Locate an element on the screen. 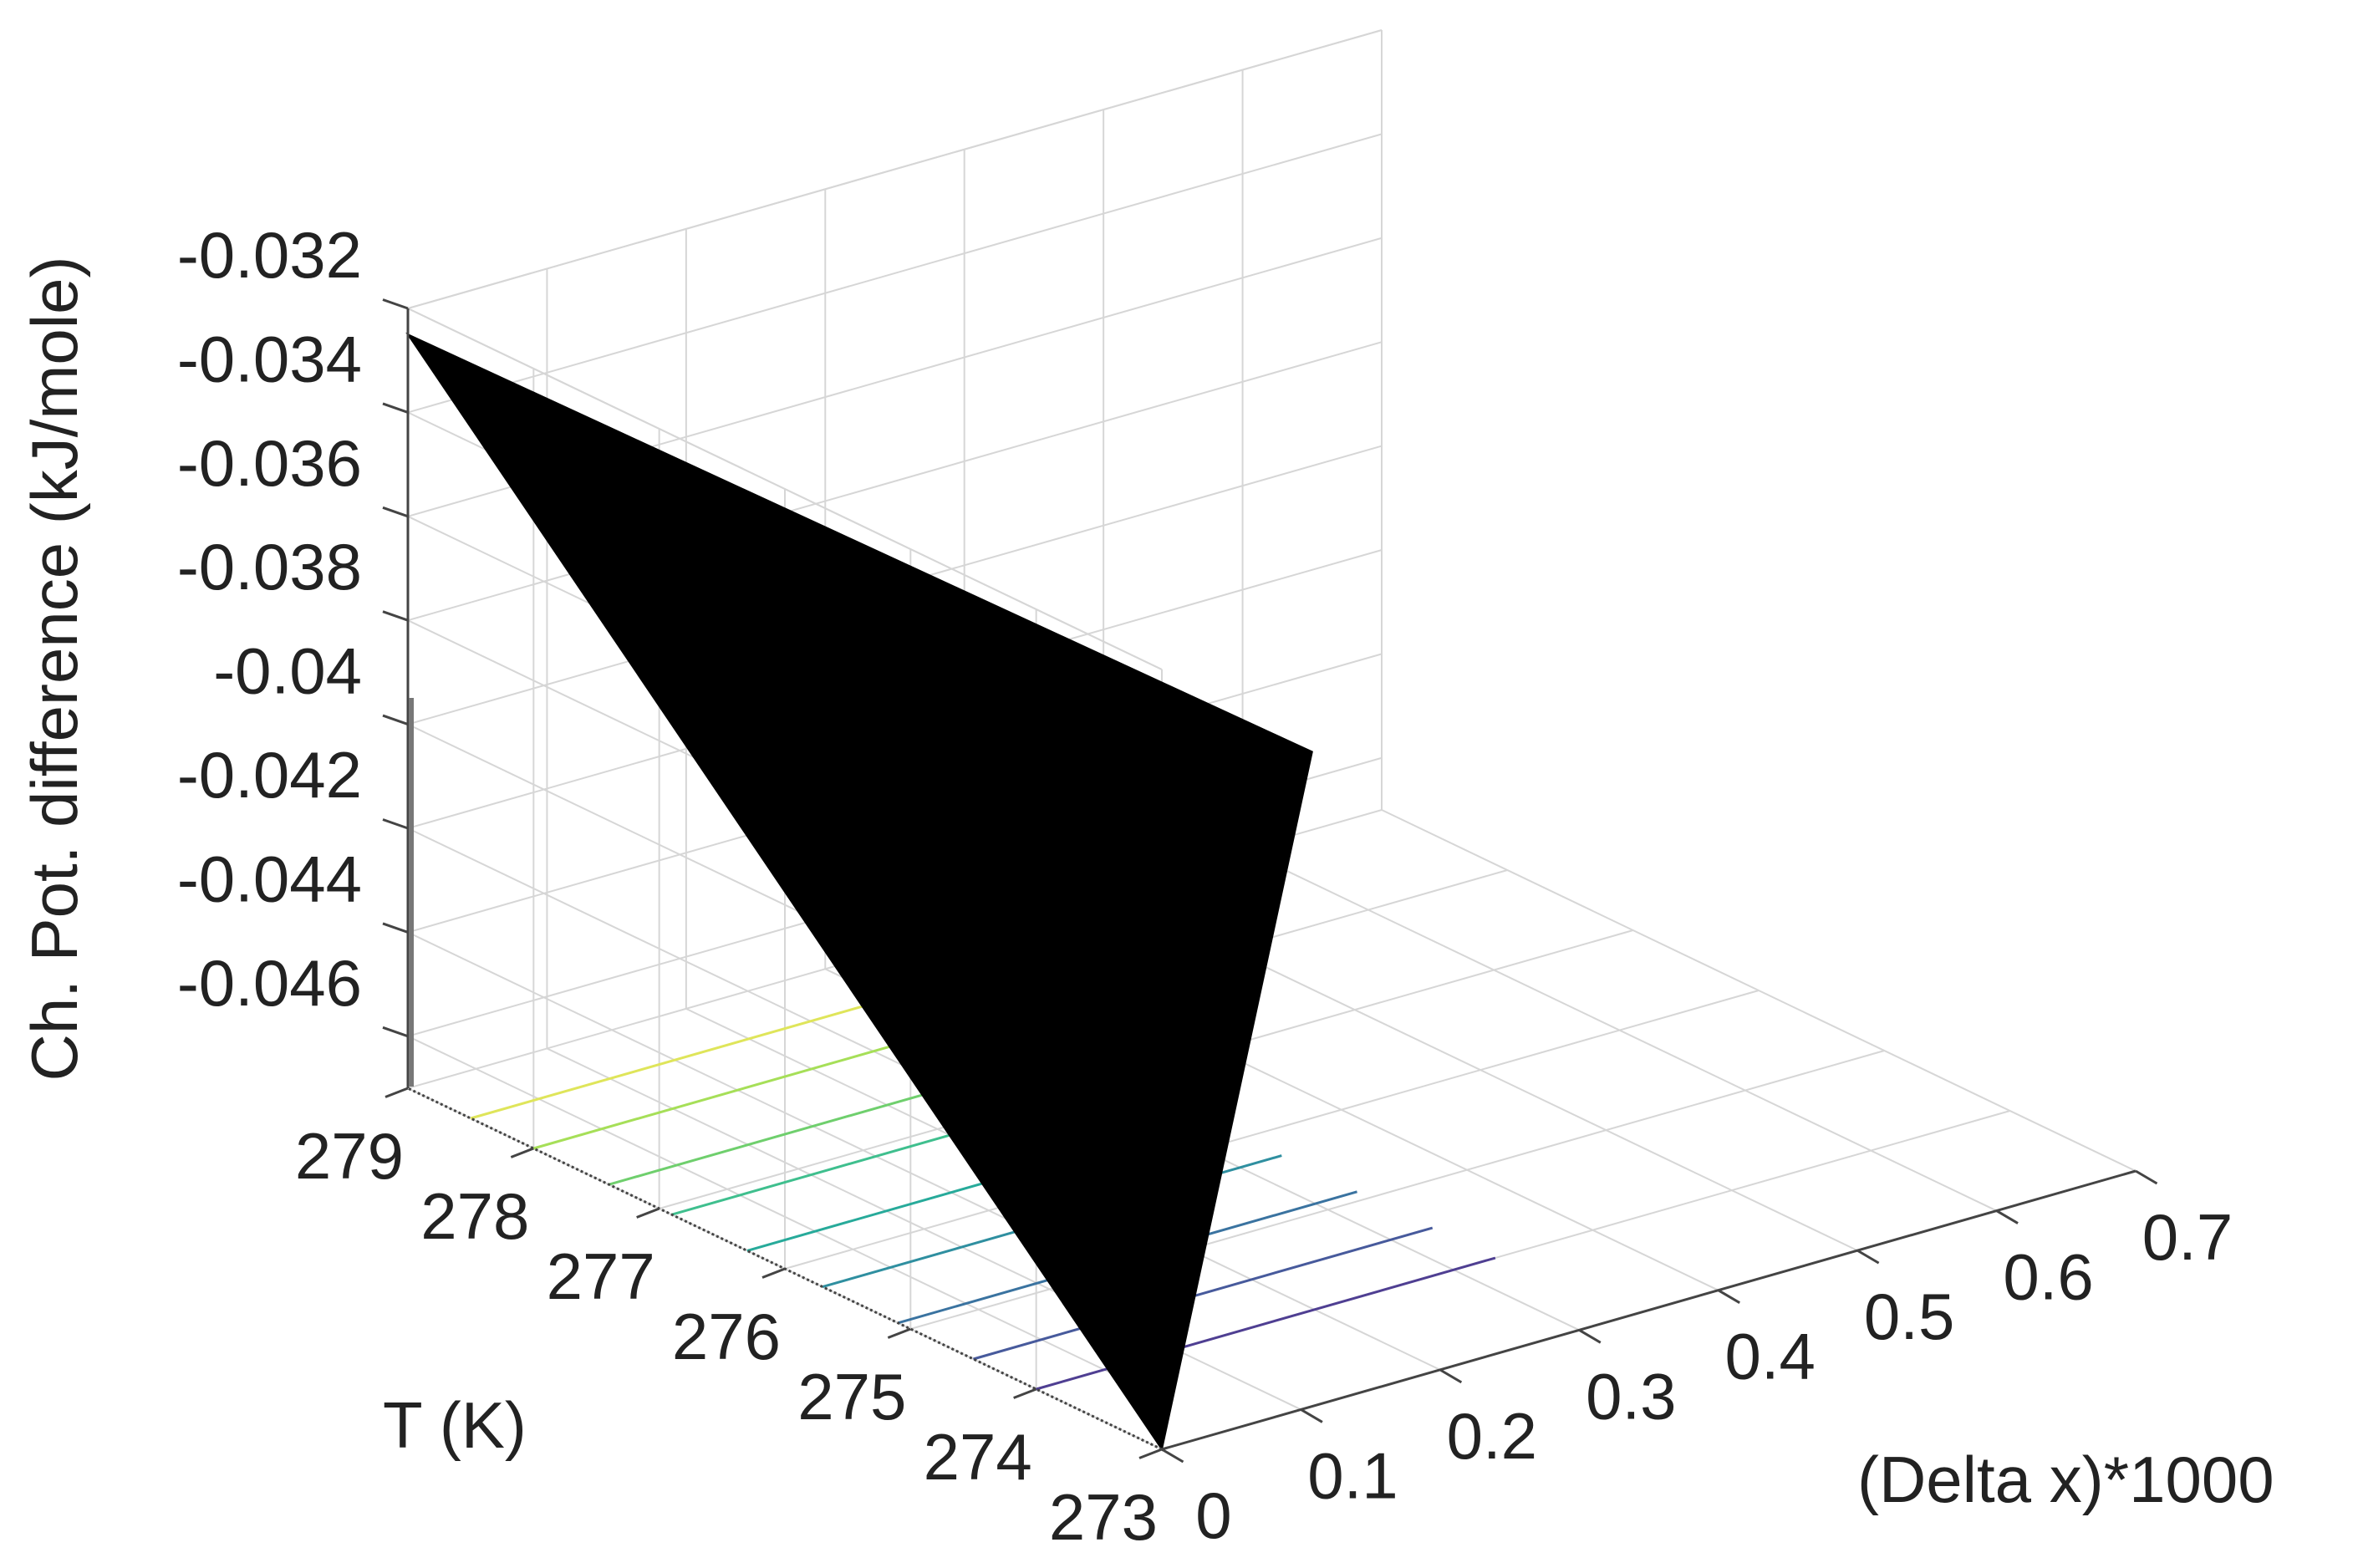 Image resolution: width=2358 pixels, height=1568 pixels. x-tick-label: 0.2 is located at coordinates (1492, 1436).